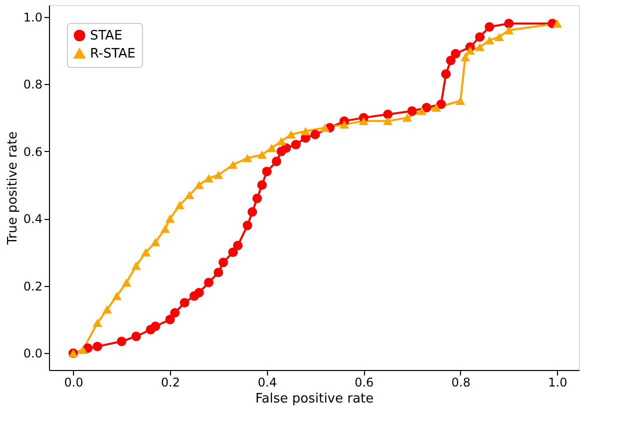 The width and height of the screenshot is (622, 425). Describe the element at coordinates (12, 188) in the screenshot. I see `y-axis-title: True positive rate` at that location.